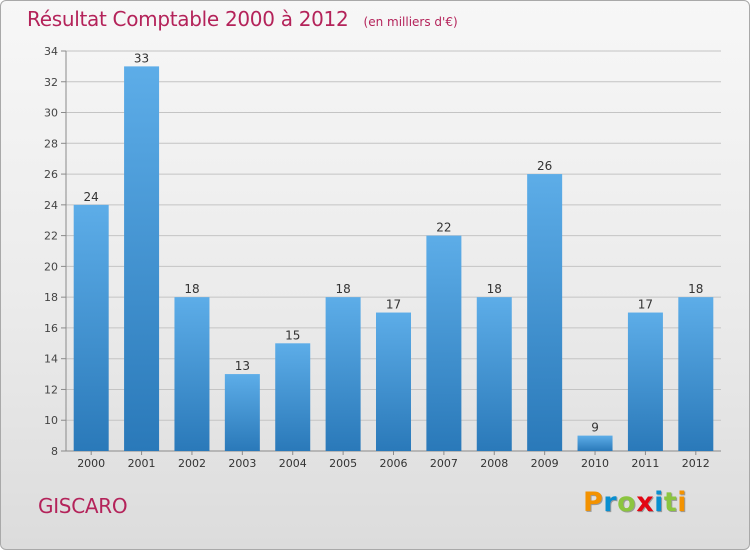 This screenshot has width=750, height=550. I want to click on chart-unit: (en milliers d'€), so click(410, 22).